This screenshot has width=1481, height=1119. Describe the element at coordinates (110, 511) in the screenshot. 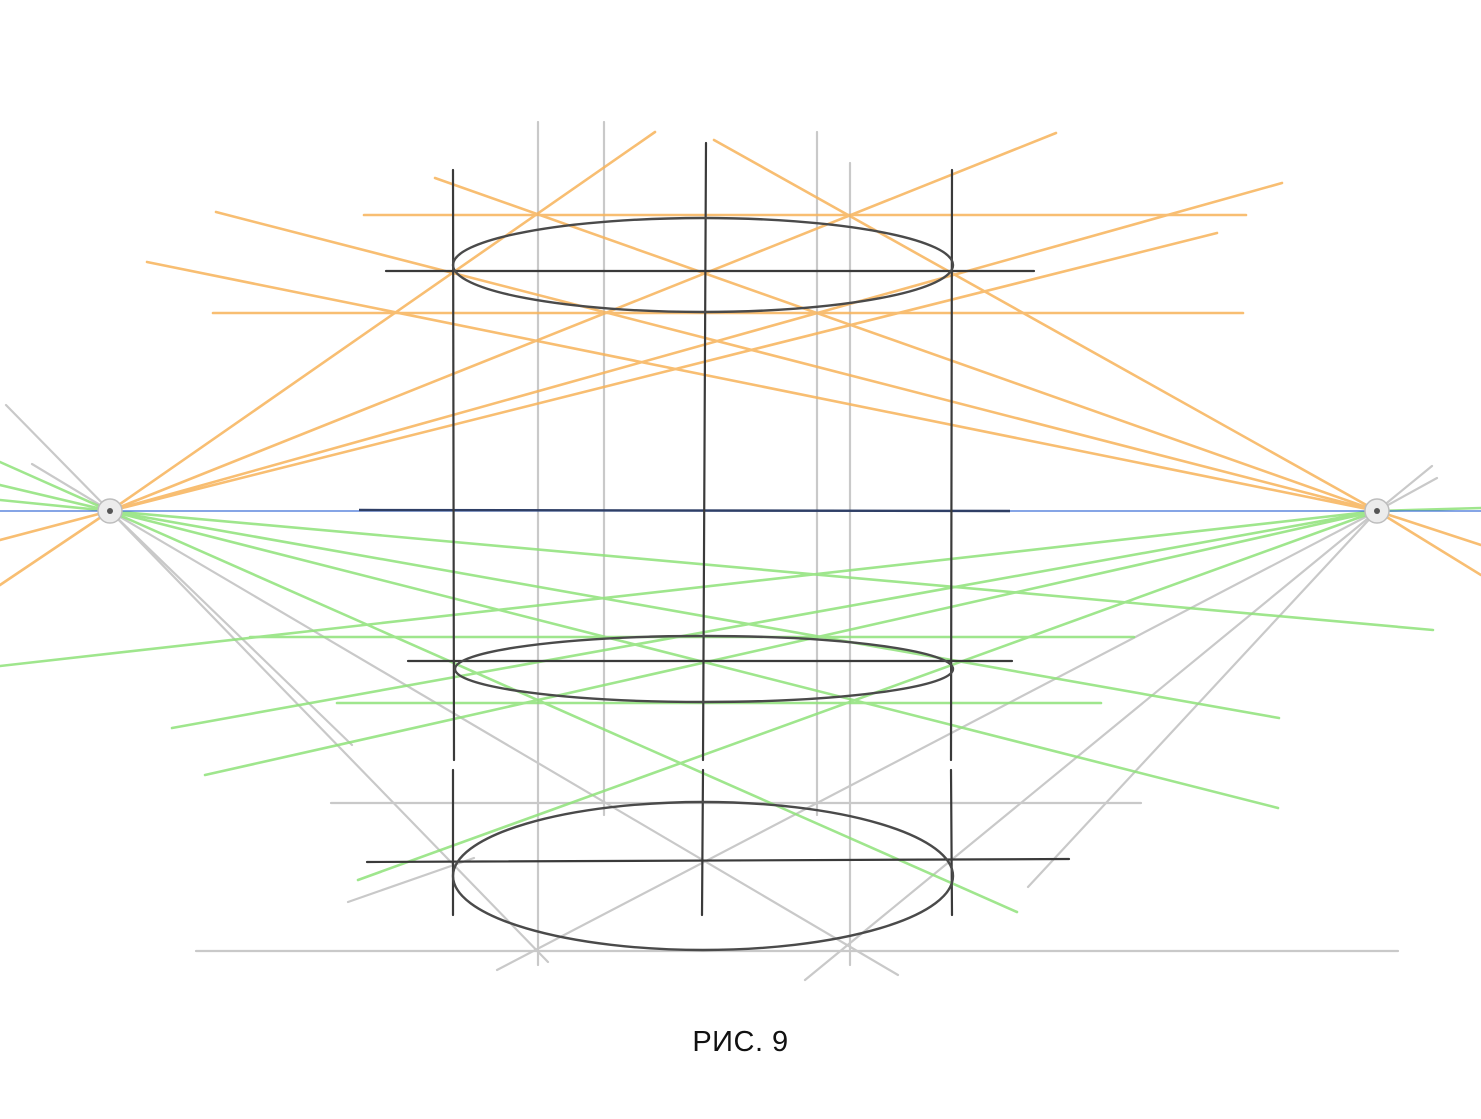

I see `vanishing-point-left` at that location.